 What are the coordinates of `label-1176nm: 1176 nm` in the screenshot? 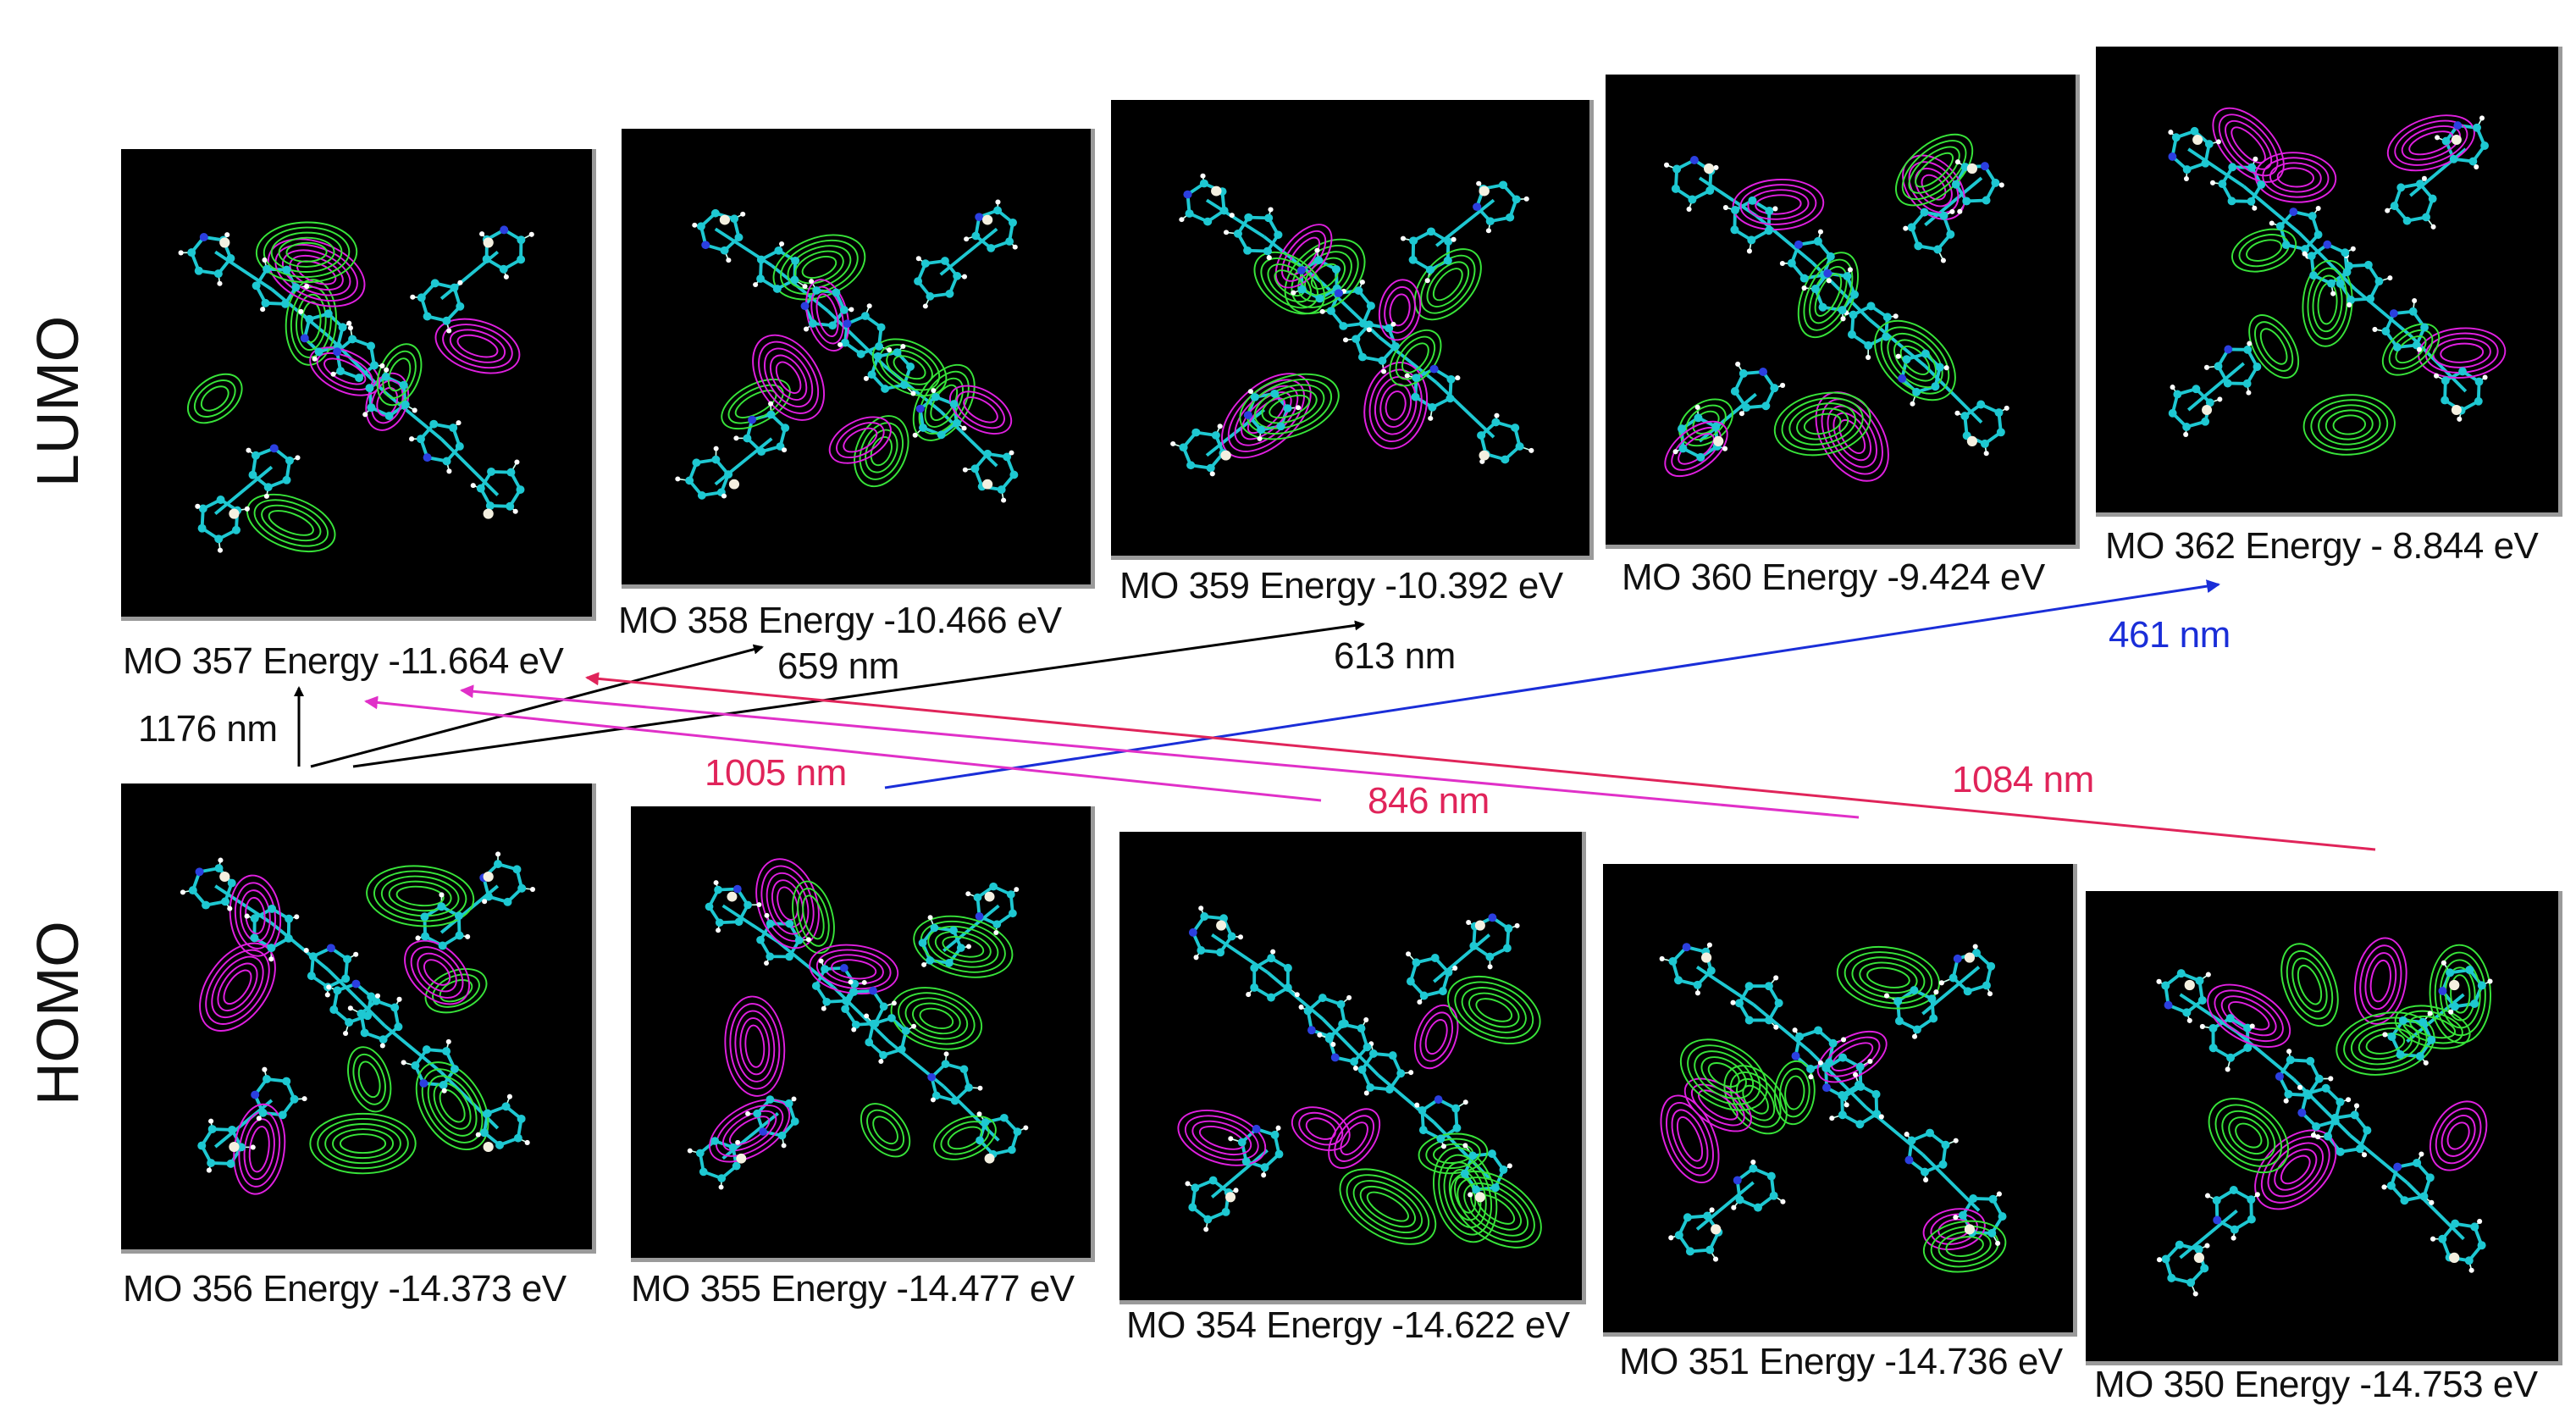 It's located at (208, 729).